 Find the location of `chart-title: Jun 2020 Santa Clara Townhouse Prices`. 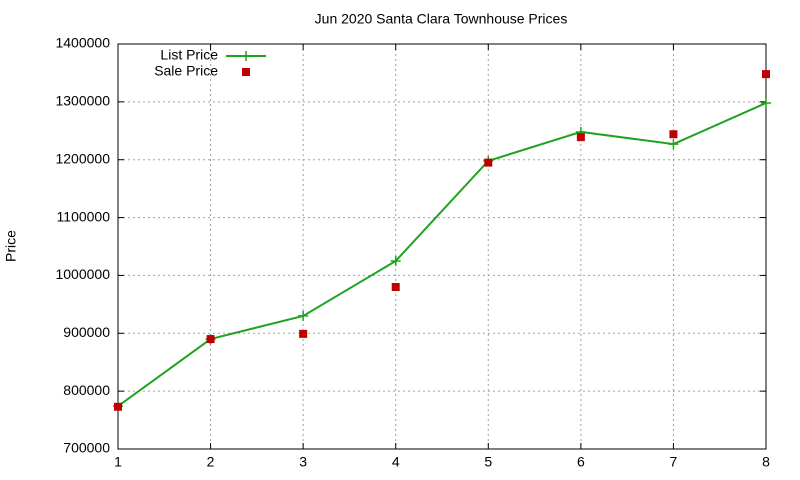

chart-title: Jun 2020 Santa Clara Townhouse Prices is located at coordinates (441, 19).